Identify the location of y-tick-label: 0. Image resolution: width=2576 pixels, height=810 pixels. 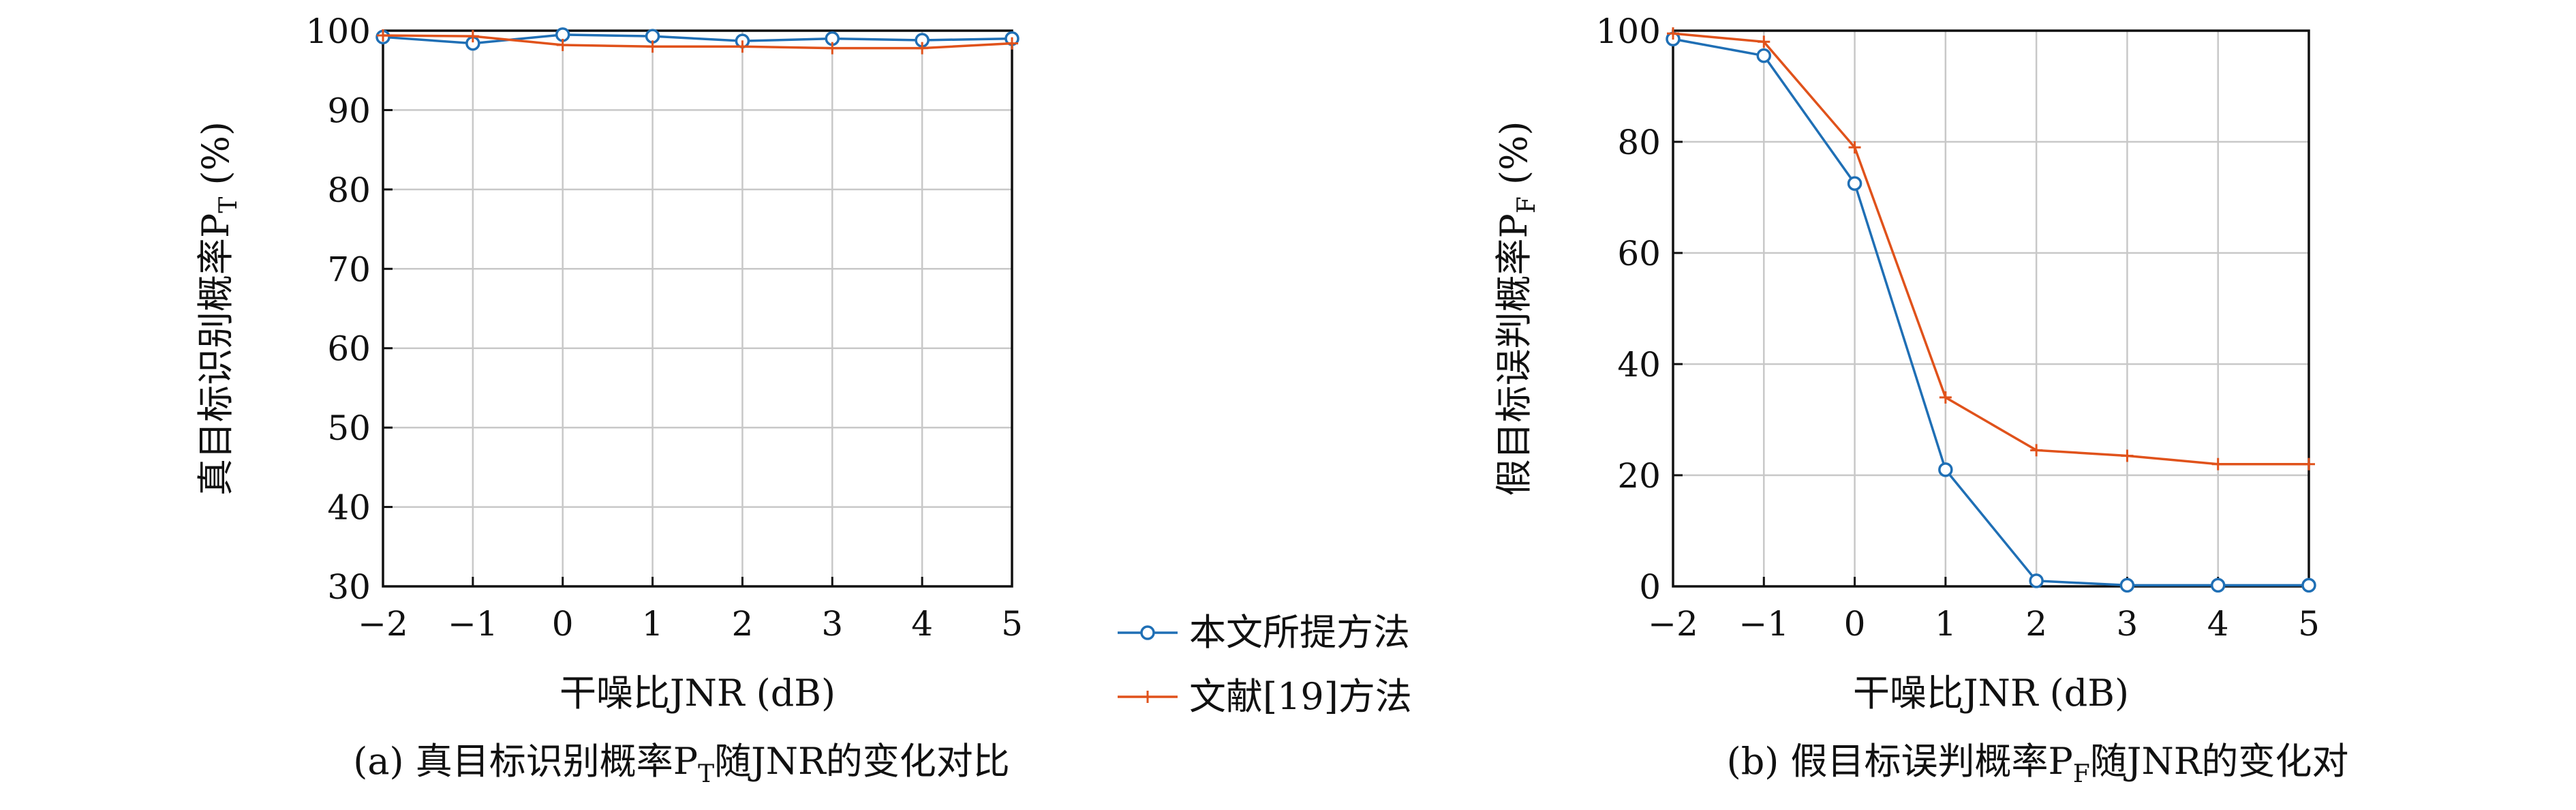
(1650, 587).